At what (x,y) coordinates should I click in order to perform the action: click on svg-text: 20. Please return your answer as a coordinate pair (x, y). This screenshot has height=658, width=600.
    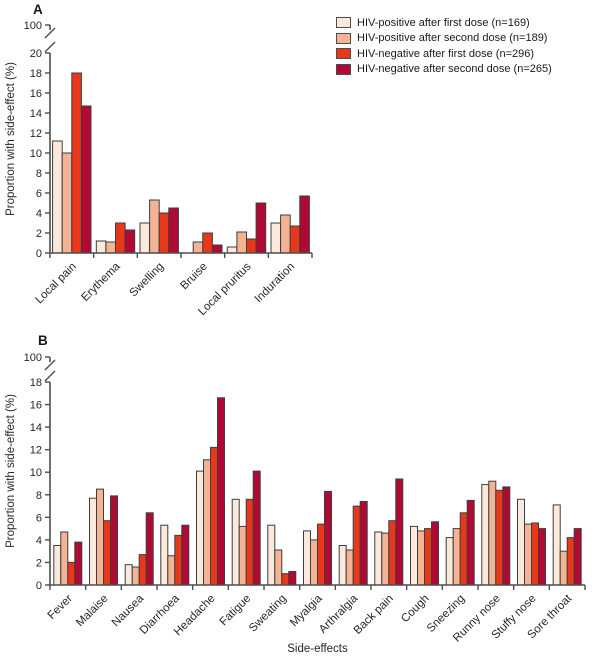
    Looking at the image, I should click on (36, 54).